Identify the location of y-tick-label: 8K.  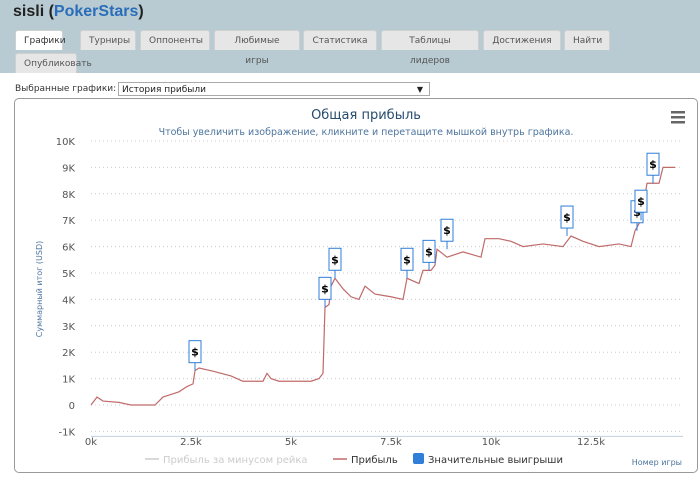
(68, 195).